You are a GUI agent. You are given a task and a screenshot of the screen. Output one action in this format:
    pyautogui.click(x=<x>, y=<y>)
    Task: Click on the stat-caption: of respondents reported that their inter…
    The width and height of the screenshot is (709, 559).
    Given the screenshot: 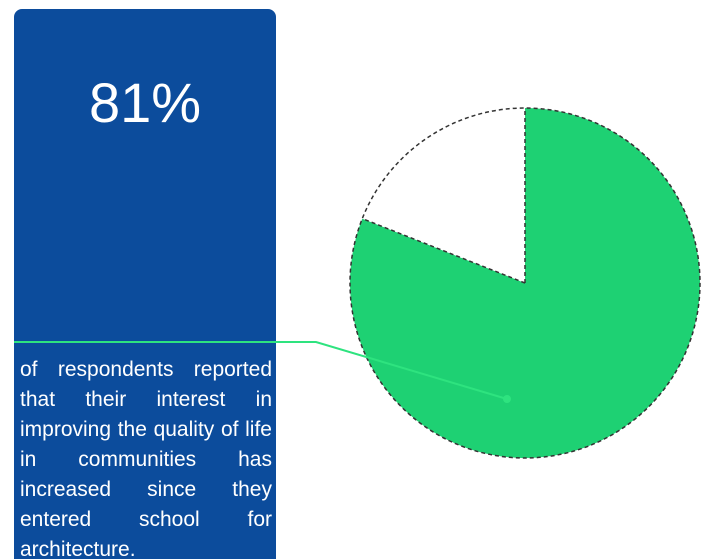 What is the action you would take?
    pyautogui.click(x=146, y=458)
    